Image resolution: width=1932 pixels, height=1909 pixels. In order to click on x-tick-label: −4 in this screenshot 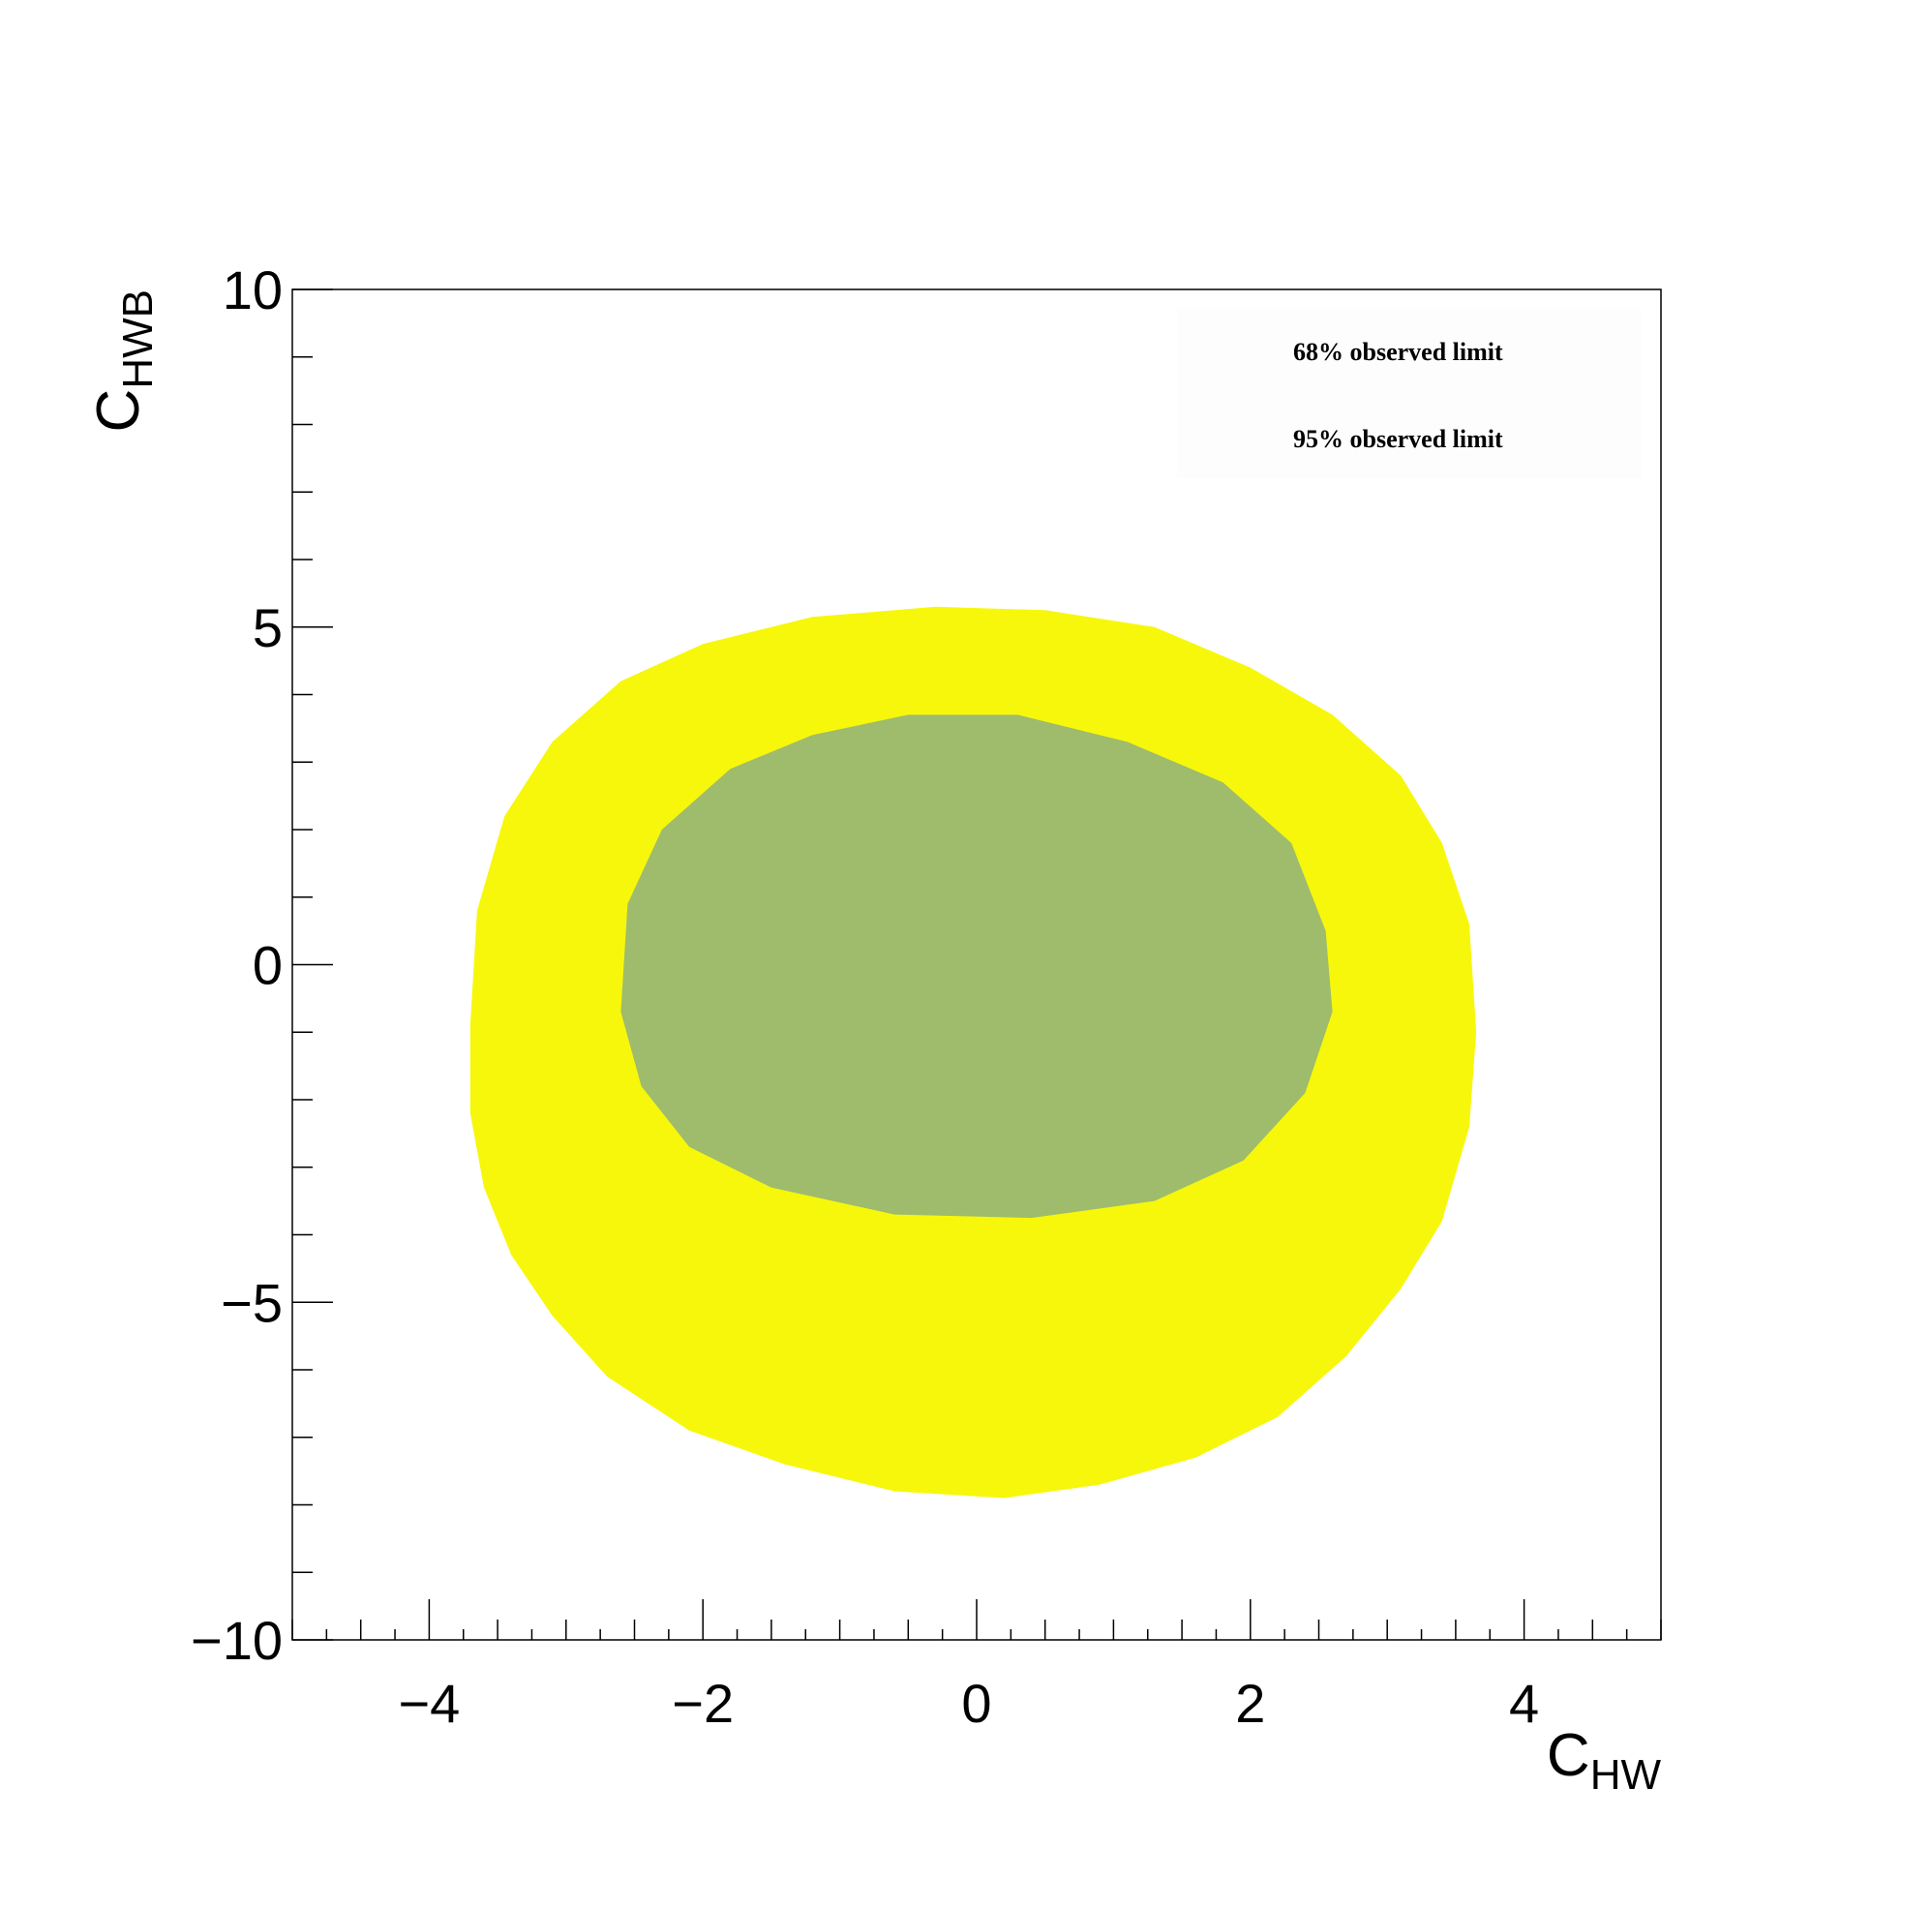, I will do `click(429, 1703)`.